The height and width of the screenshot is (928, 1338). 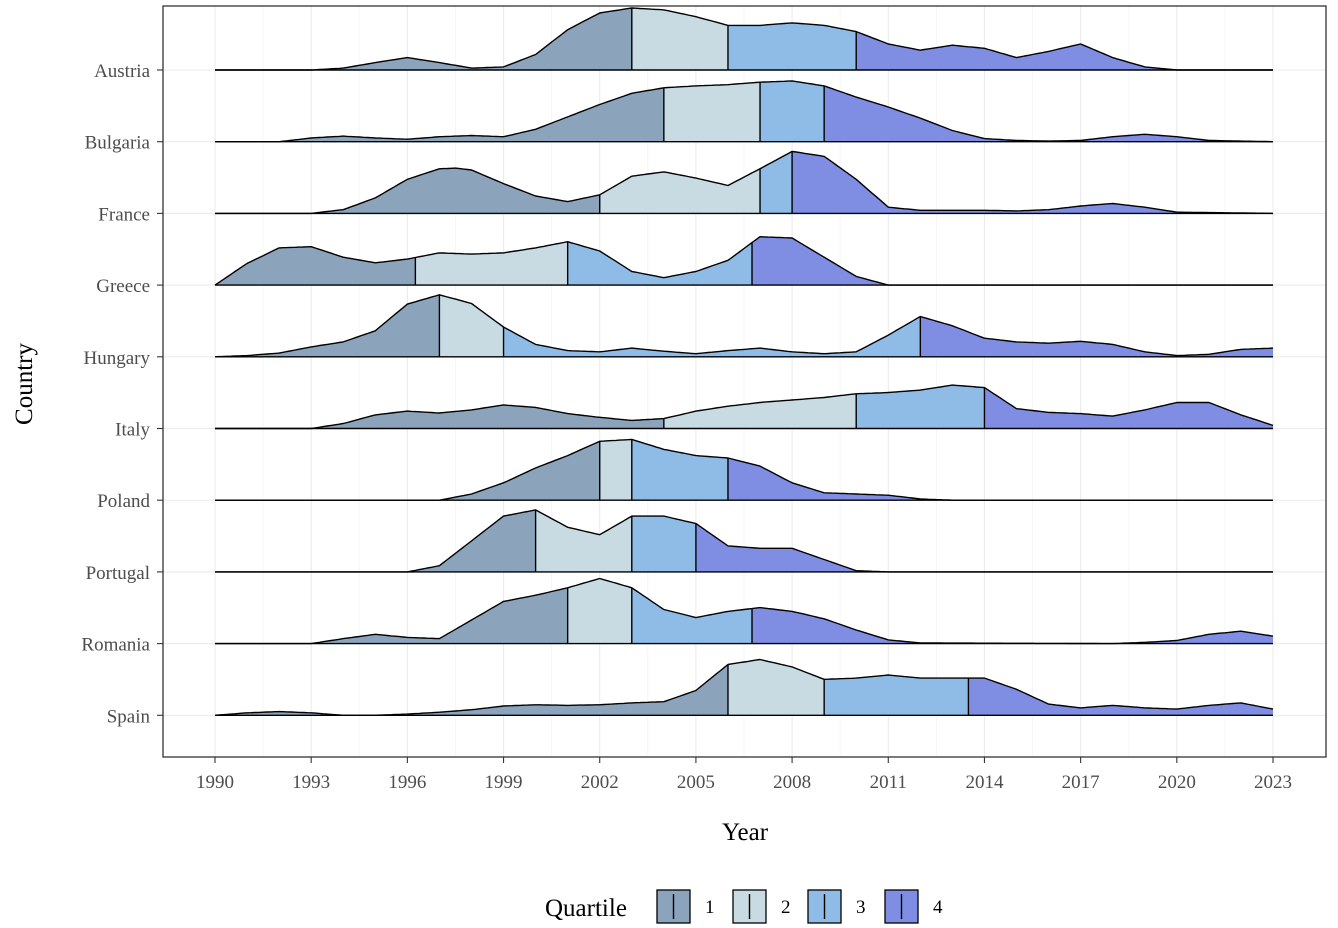 What do you see at coordinates (745, 832) in the screenshot?
I see `x-axis-title: Year` at bounding box center [745, 832].